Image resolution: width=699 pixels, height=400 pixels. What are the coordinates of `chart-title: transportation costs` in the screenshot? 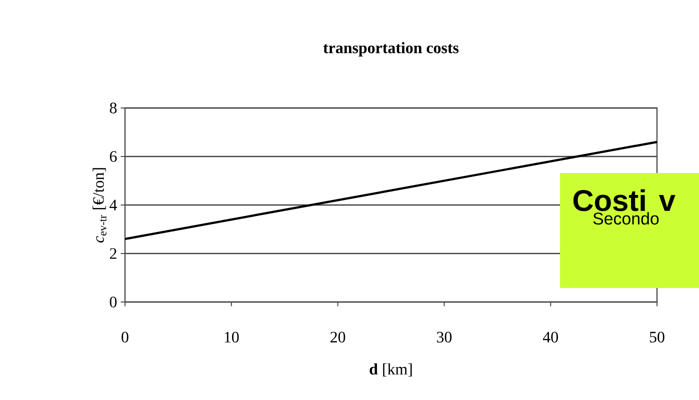 It's located at (391, 49).